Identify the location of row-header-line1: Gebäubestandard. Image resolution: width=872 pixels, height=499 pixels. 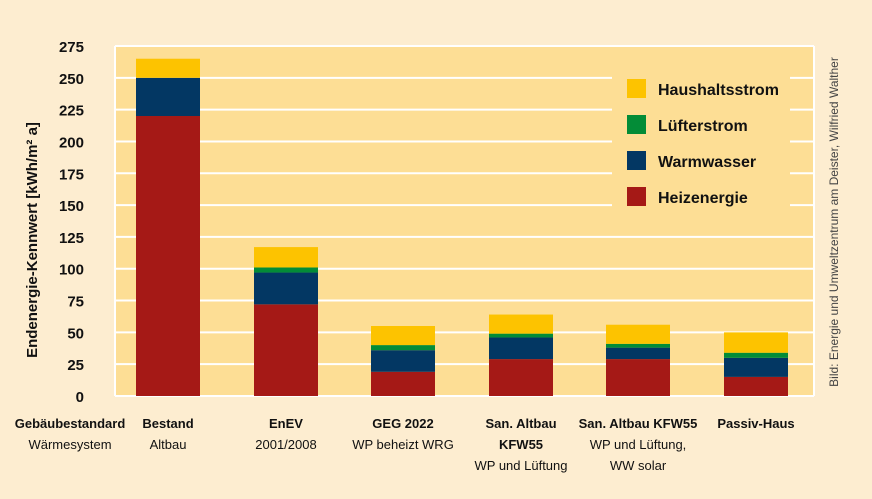
(70, 423).